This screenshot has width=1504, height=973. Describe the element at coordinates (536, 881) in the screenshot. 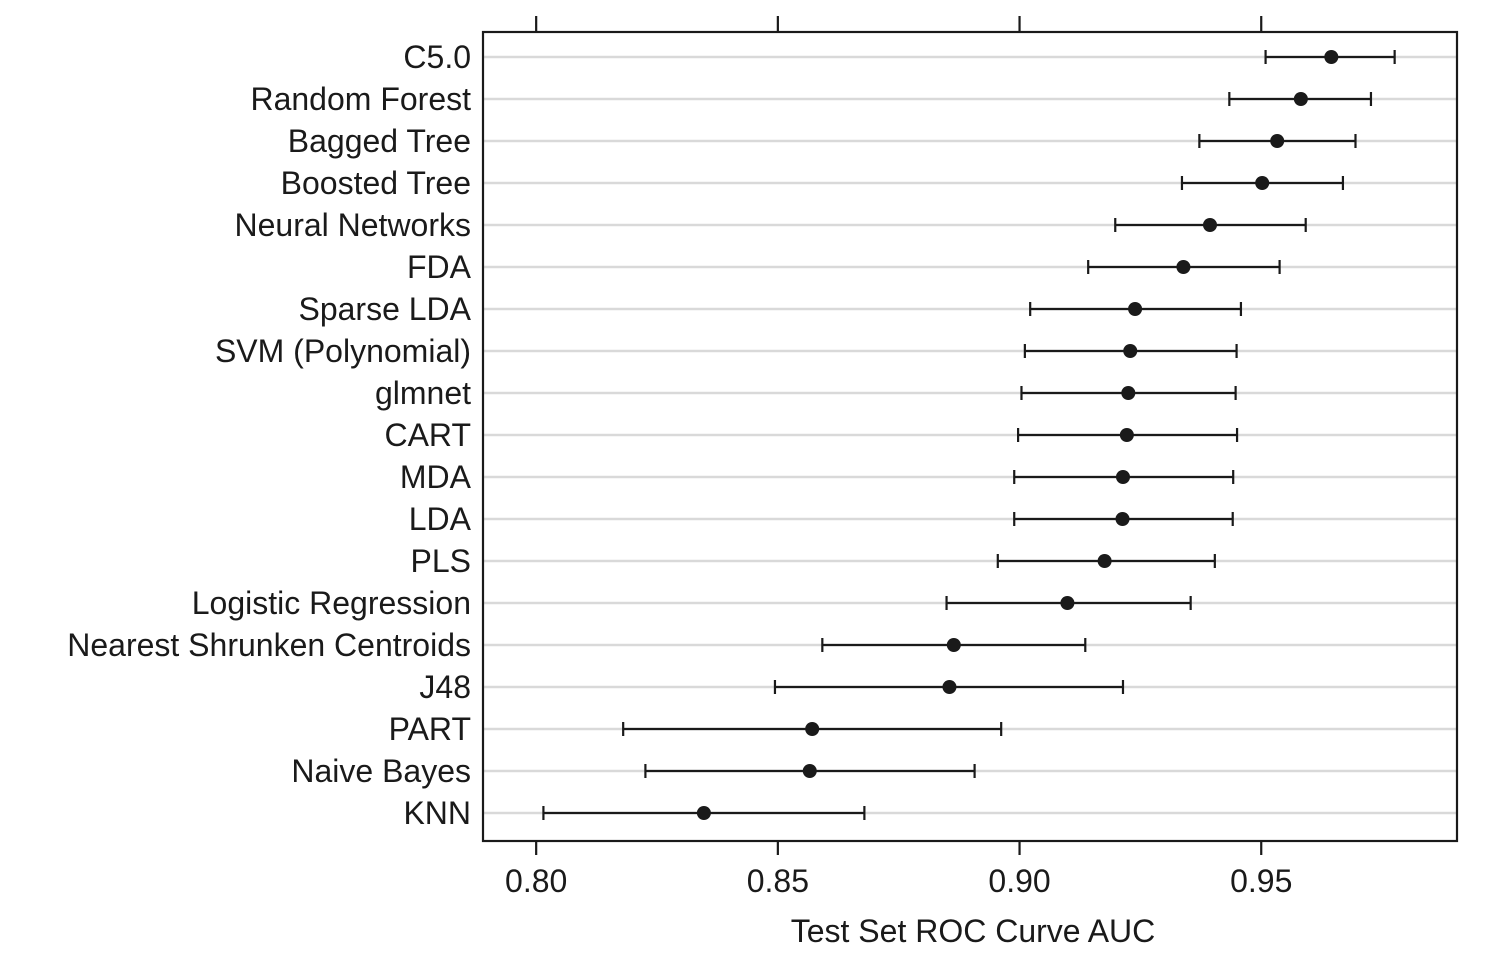

I see `x-tick-label: 0.80` at that location.